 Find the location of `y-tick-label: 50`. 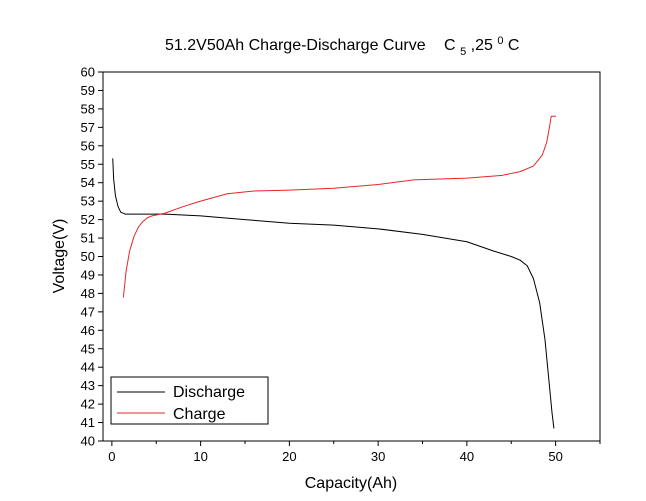

y-tick-label: 50 is located at coordinates (88, 256).